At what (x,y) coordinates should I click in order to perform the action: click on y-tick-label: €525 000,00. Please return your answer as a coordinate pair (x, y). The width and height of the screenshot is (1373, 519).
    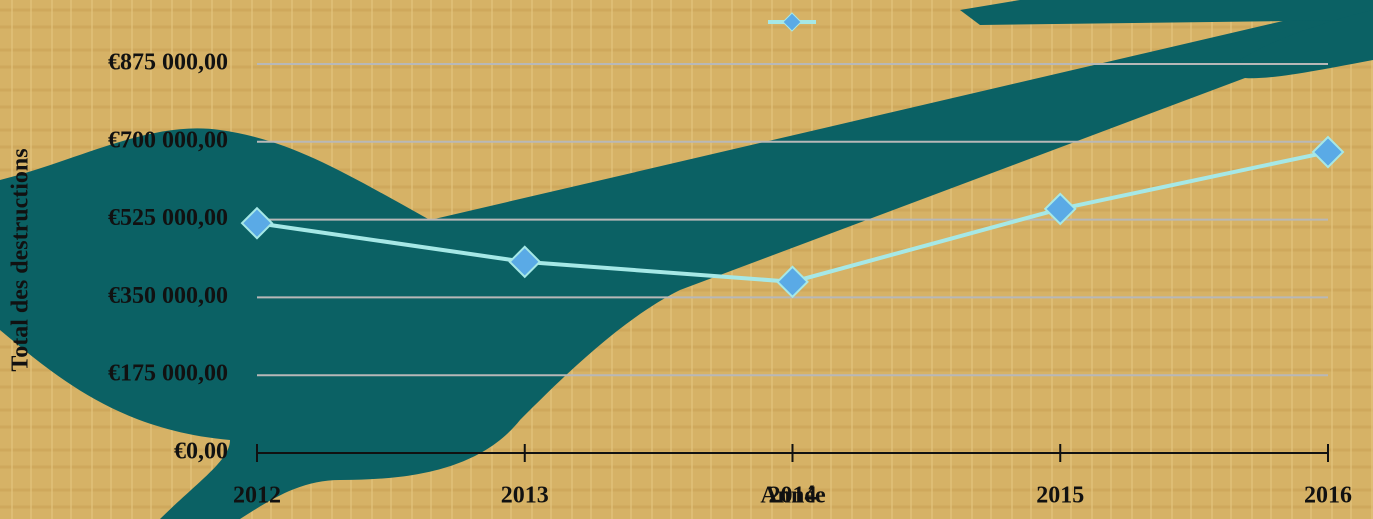
    Looking at the image, I should click on (168, 218).